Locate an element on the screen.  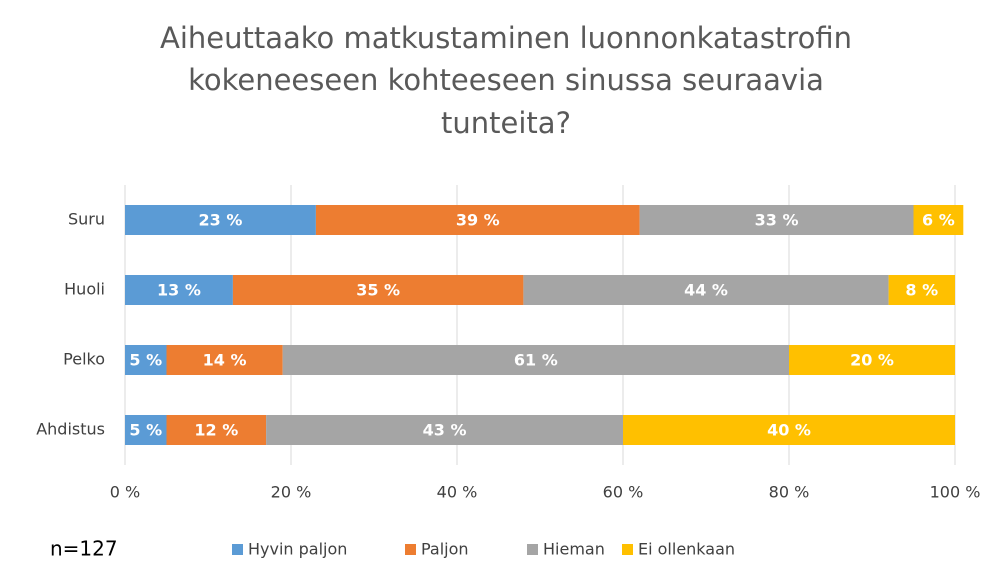
y-tick-label: Ahdistus is located at coordinates (70, 429).